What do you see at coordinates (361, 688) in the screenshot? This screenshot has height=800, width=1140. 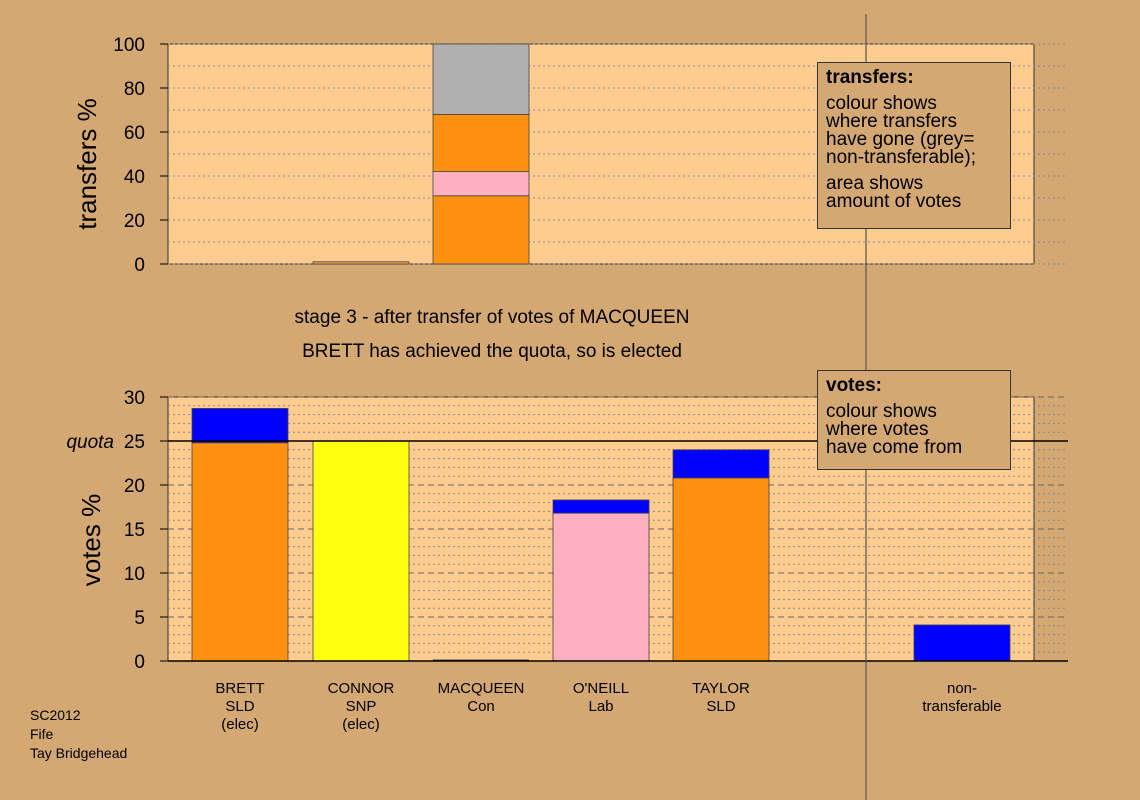 I see `candidate-label-line: CONNOR` at bounding box center [361, 688].